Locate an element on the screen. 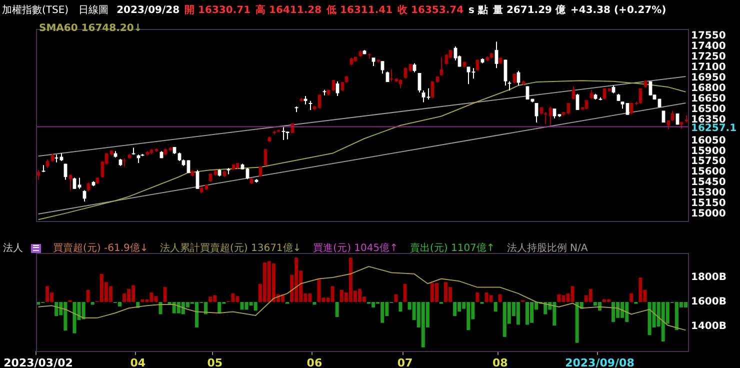 The image size is (740, 368). x-tick-label: 05 is located at coordinates (215, 362).